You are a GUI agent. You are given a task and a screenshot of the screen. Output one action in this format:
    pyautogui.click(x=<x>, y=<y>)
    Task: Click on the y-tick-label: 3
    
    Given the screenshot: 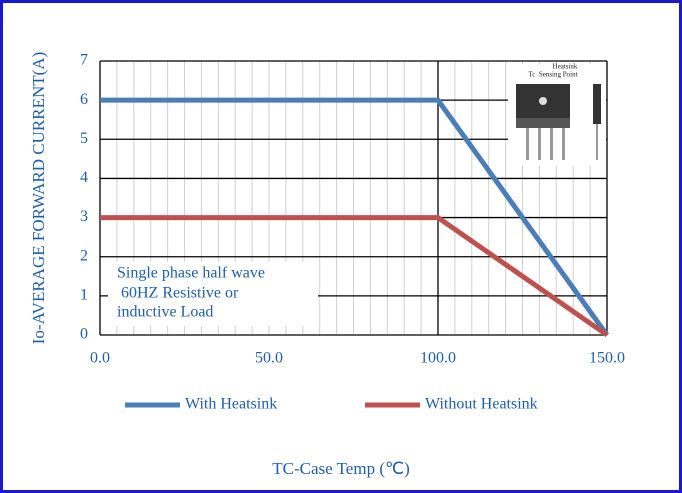 What is the action you would take?
    pyautogui.click(x=84, y=216)
    